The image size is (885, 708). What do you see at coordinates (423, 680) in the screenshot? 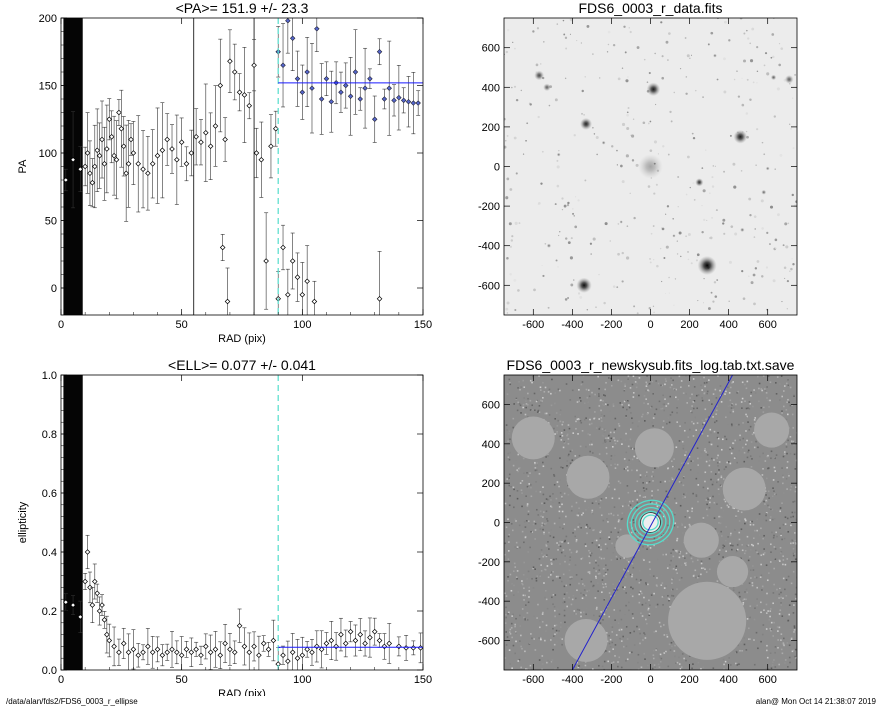
I see `x-tick-label: 150` at bounding box center [423, 680].